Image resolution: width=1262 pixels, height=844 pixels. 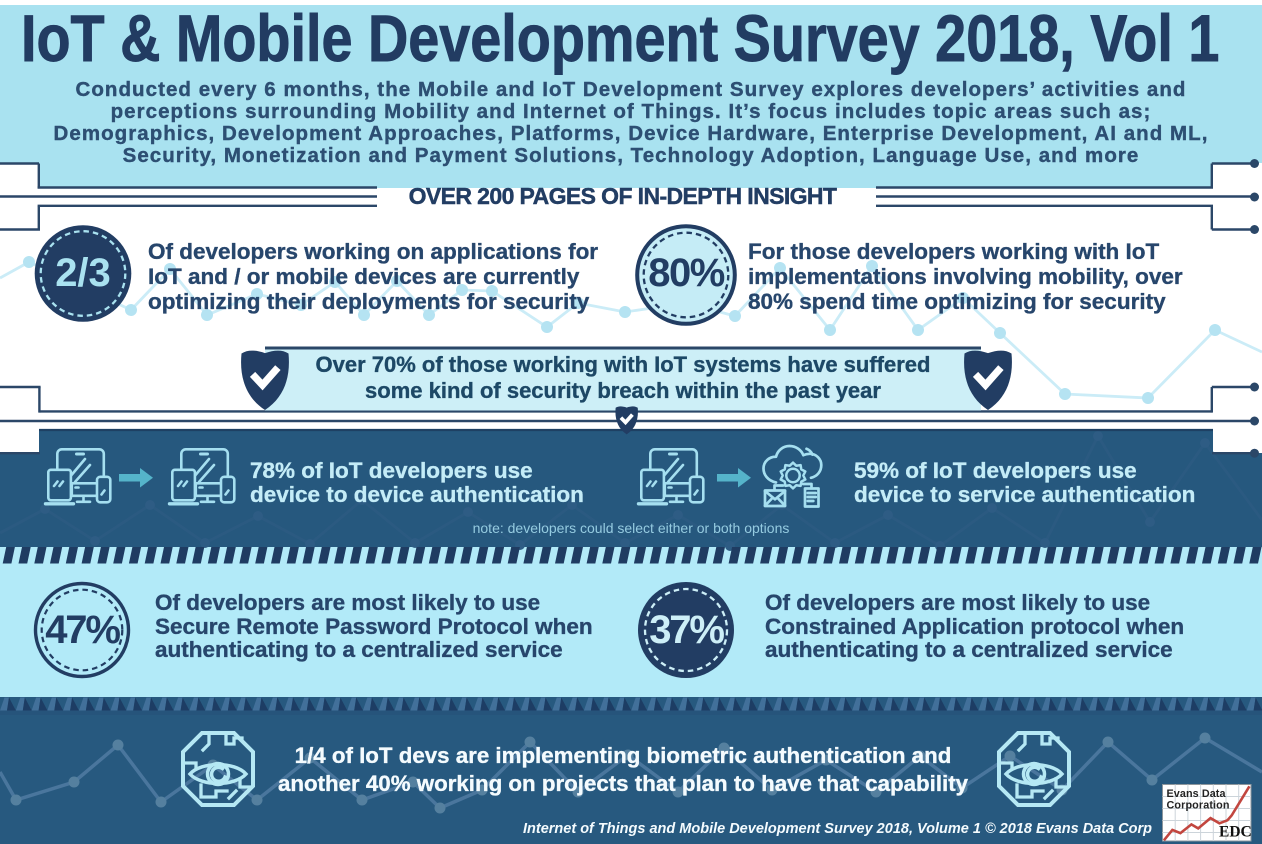 I want to click on svg-text: Evans Data, so click(x=1197, y=794).